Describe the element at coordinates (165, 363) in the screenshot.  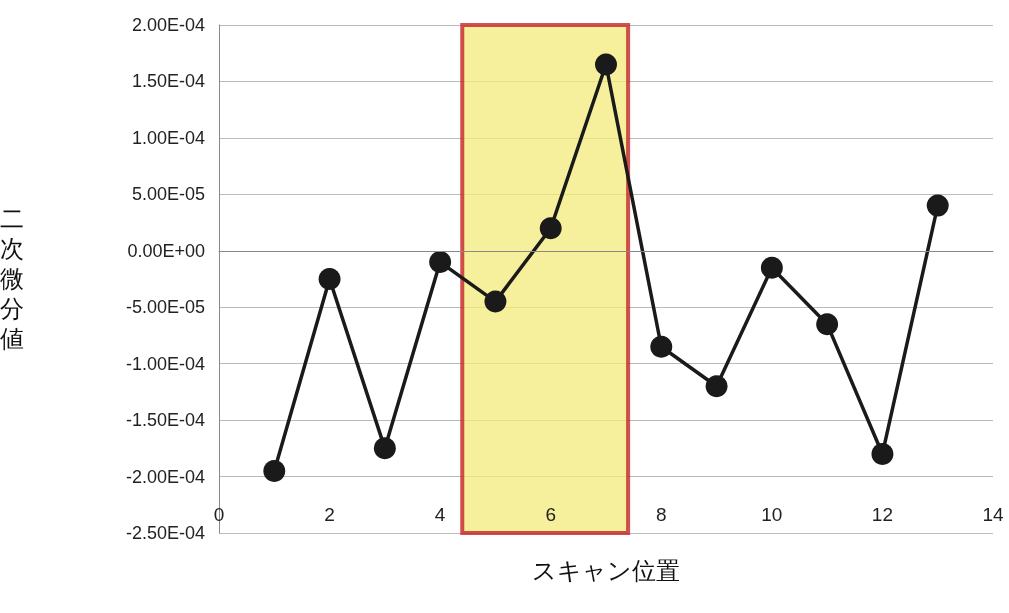
I see `y-tick-label: -1.00E-04` at that location.